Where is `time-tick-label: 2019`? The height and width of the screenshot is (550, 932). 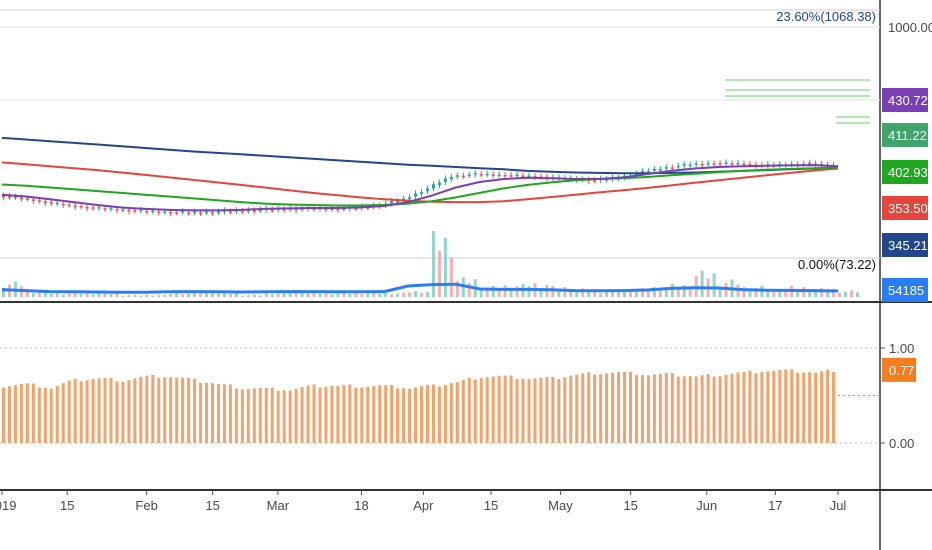
time-tick-label: 2019 is located at coordinates (8, 505).